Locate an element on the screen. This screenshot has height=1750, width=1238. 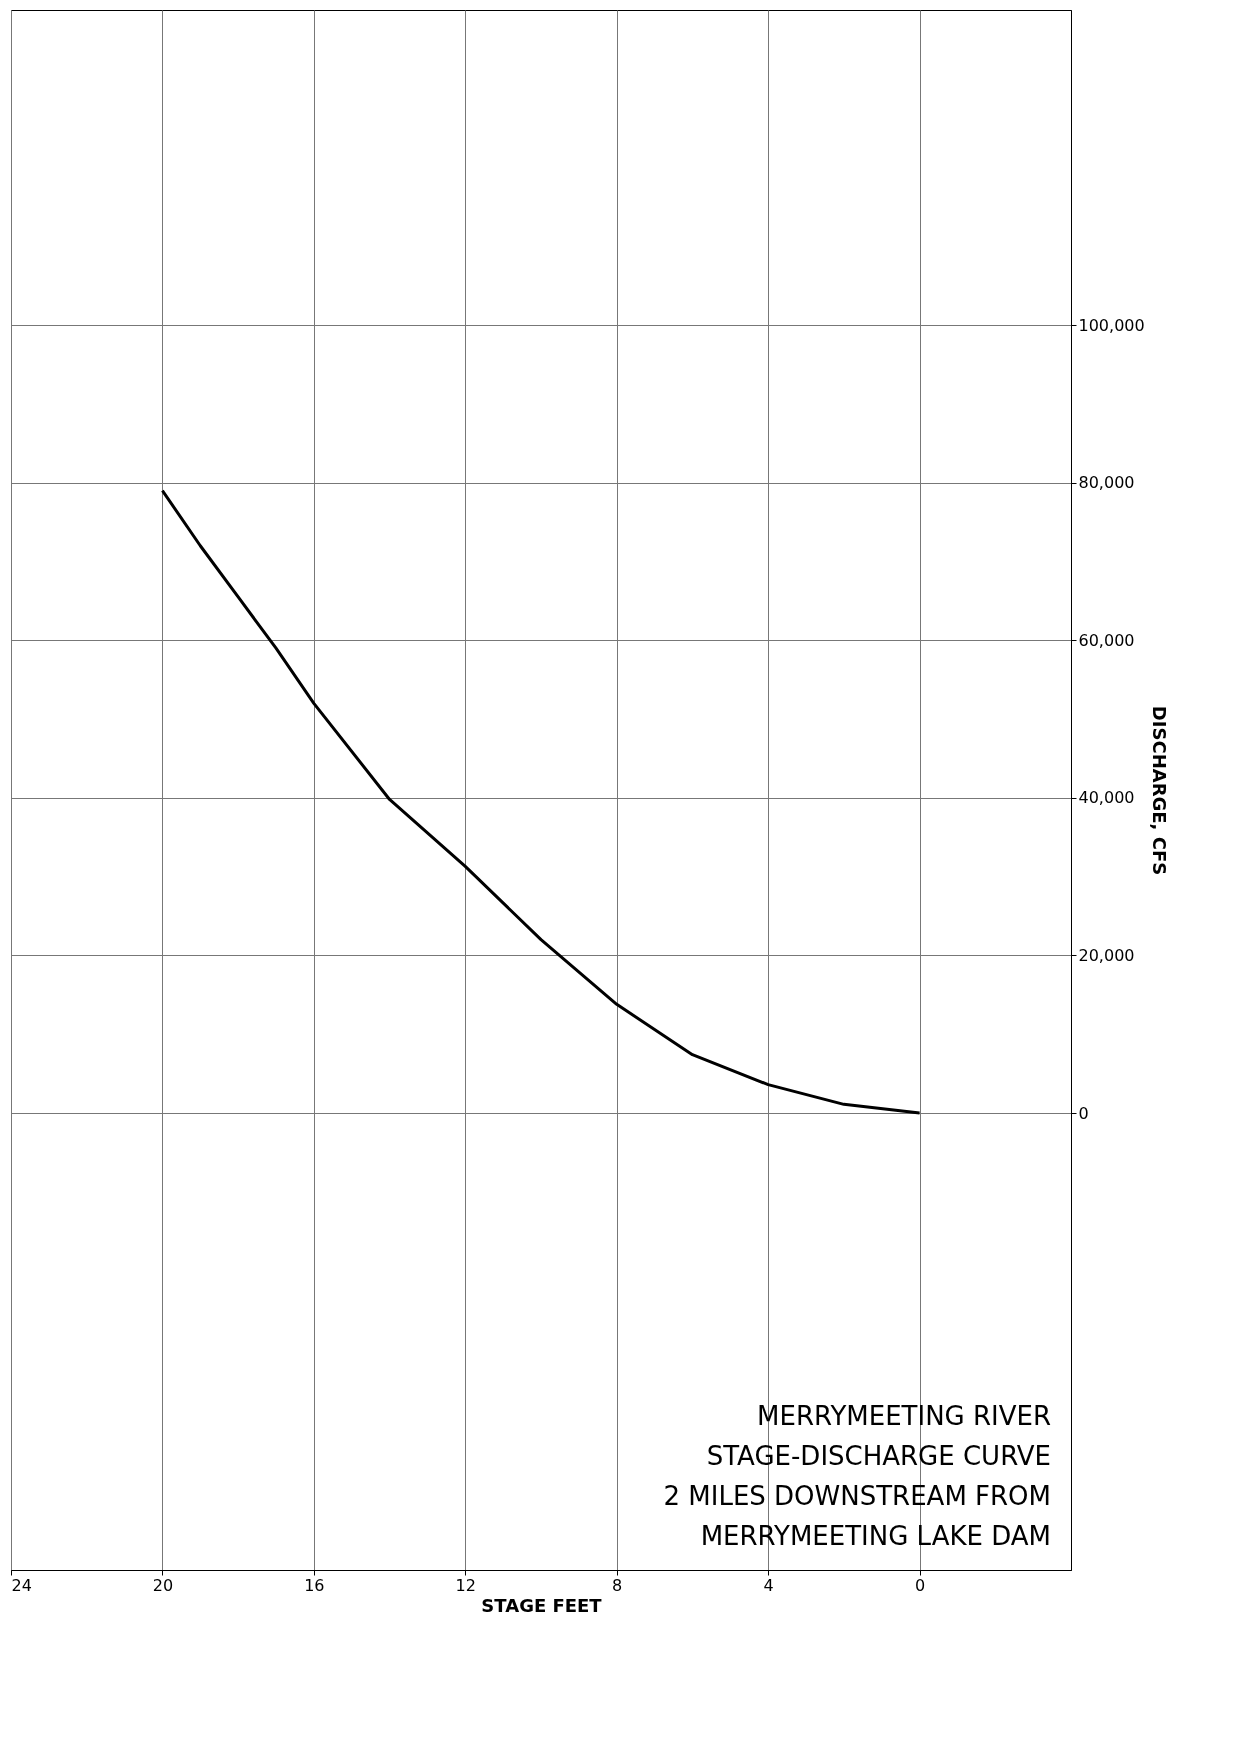
y-tick-label: 20,000 is located at coordinates (1106, 955).